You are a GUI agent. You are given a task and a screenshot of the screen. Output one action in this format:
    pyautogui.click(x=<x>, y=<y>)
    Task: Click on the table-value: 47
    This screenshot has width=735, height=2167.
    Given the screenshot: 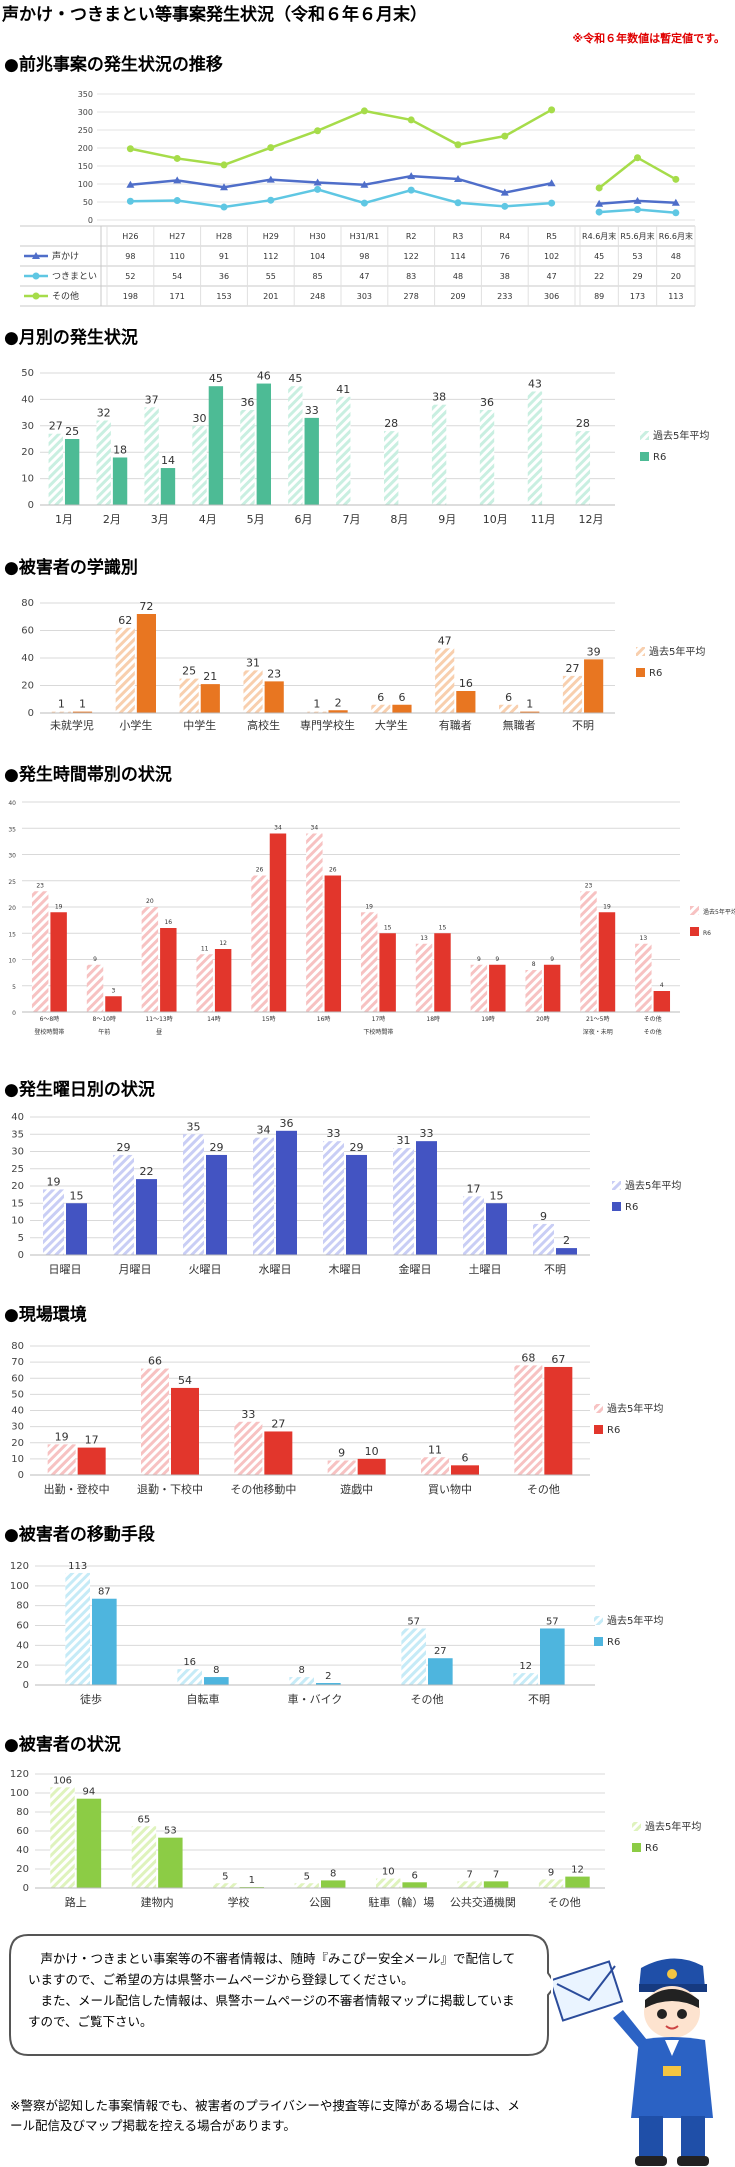 What is the action you would take?
    pyautogui.click(x=552, y=276)
    